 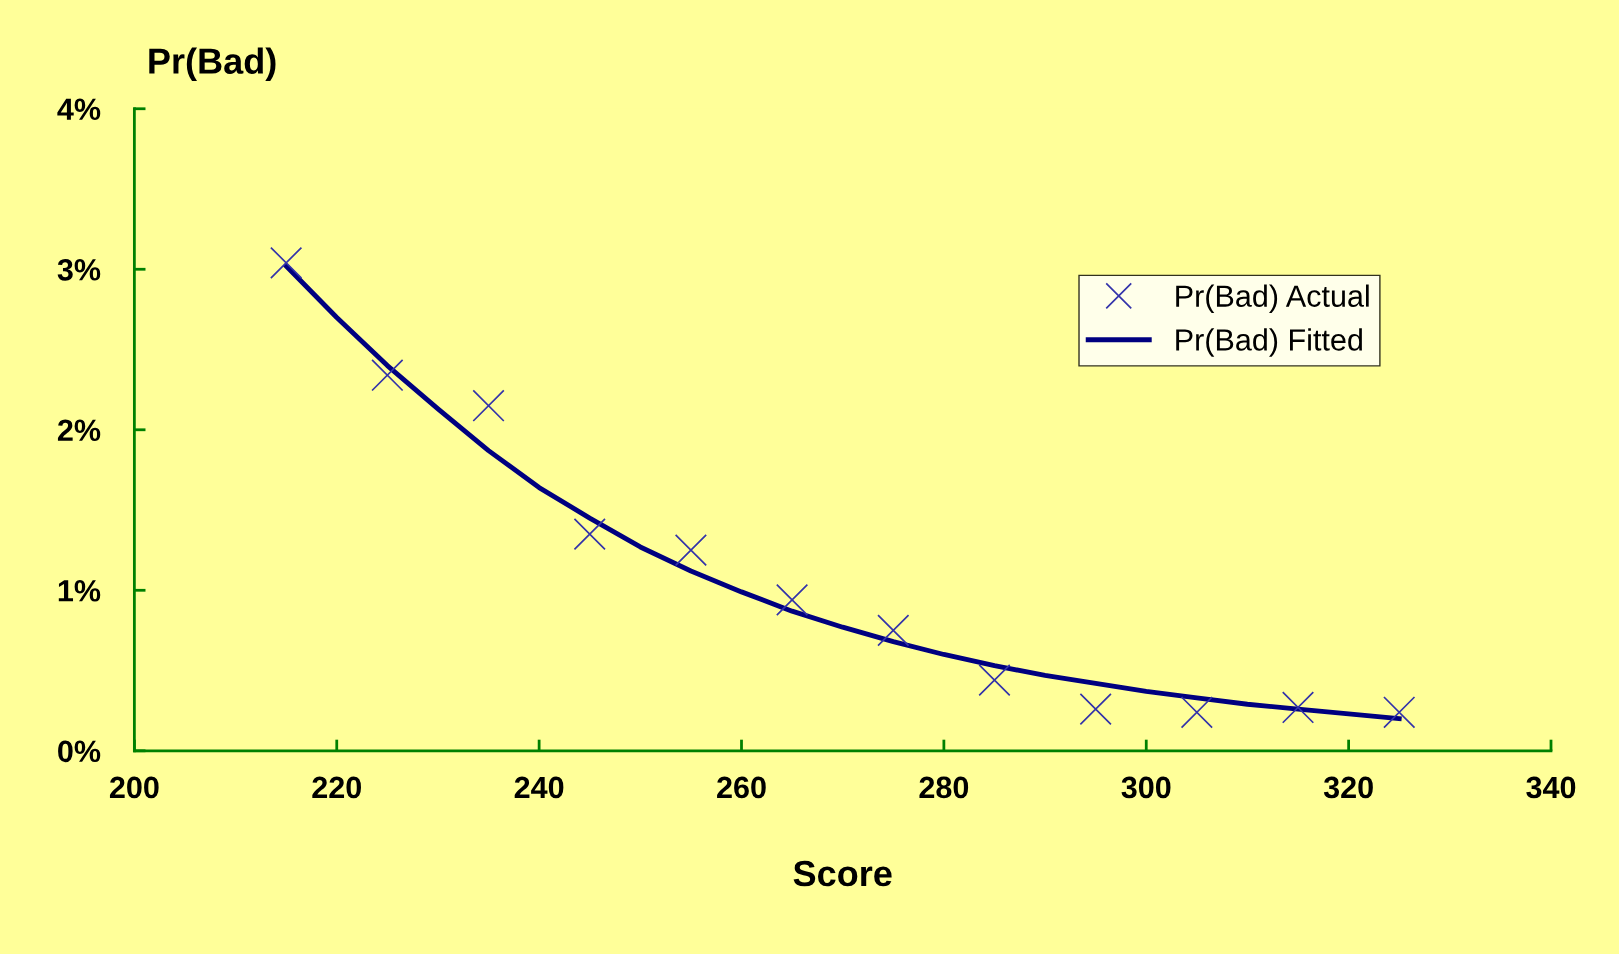 I want to click on legend-label: Pr(Bad) Actual, so click(x=1272, y=298).